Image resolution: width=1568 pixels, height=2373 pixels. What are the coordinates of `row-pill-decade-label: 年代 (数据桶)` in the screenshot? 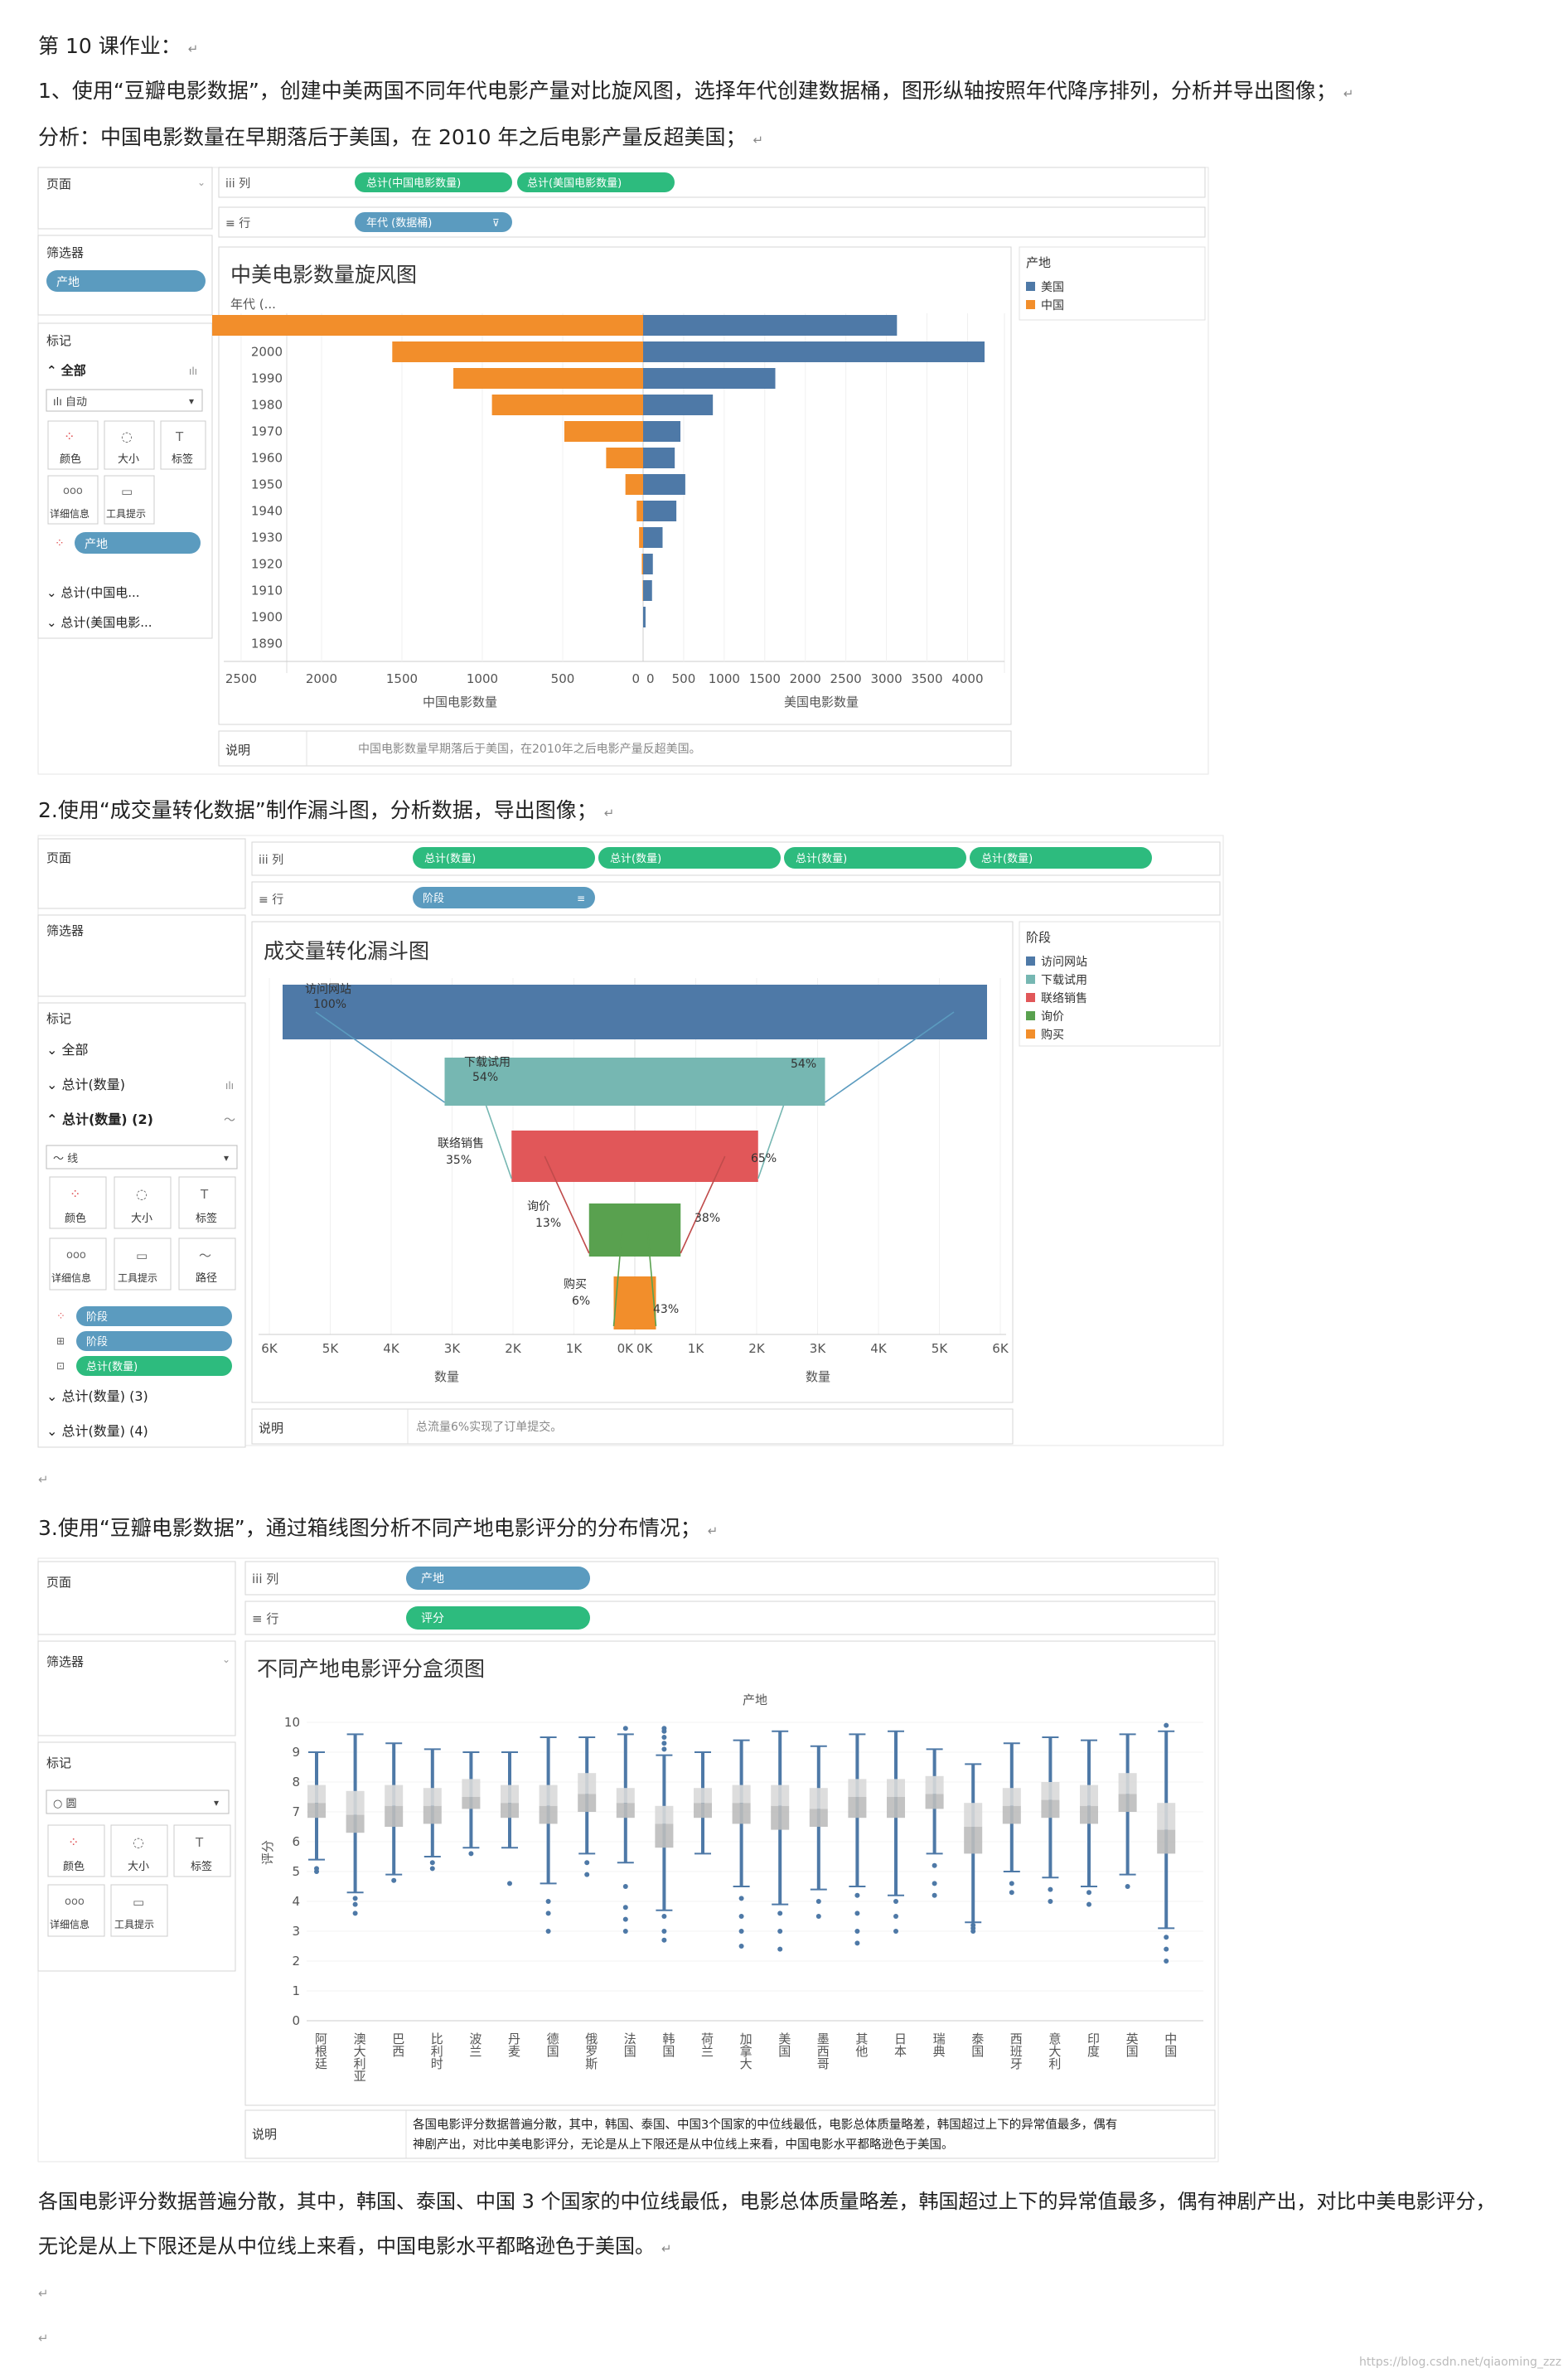 It's located at (399, 223).